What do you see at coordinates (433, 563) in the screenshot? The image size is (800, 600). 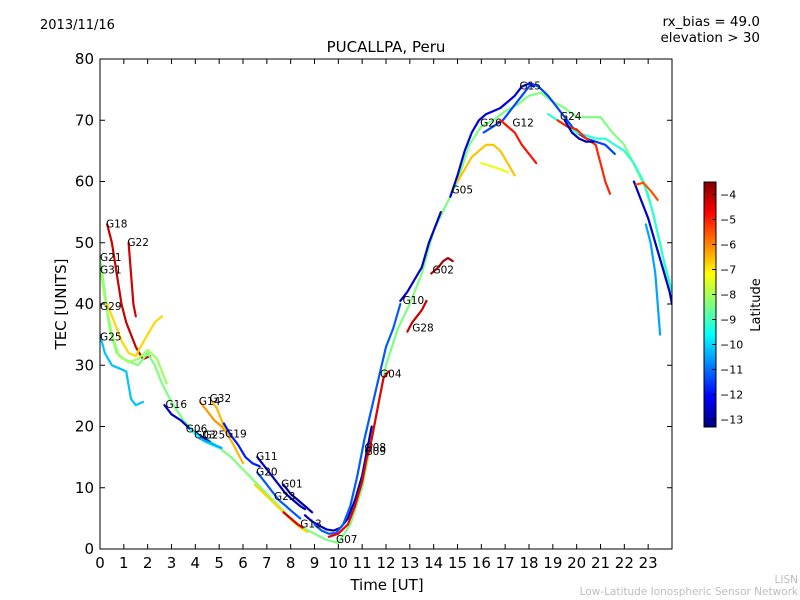 I see `x-tick-label: 14` at bounding box center [433, 563].